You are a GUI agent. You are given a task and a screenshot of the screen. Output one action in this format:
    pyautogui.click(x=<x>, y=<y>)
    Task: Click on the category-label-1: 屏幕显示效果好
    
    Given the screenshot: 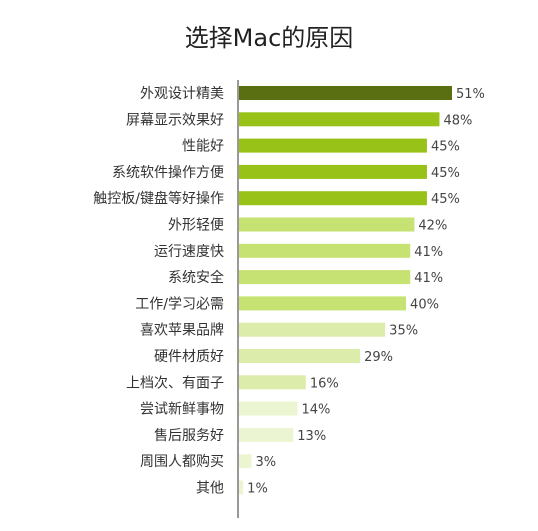 What is the action you would take?
    pyautogui.click(x=175, y=120)
    